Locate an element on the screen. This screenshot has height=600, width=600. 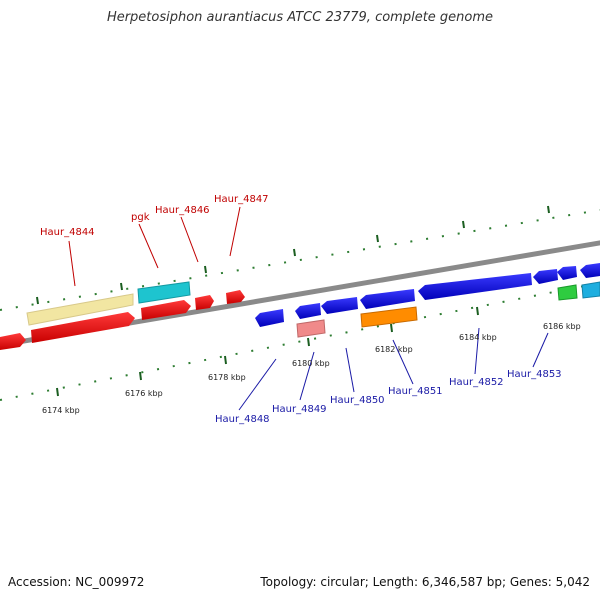
label-haur4844: Haur_4844 is located at coordinates (67, 232).